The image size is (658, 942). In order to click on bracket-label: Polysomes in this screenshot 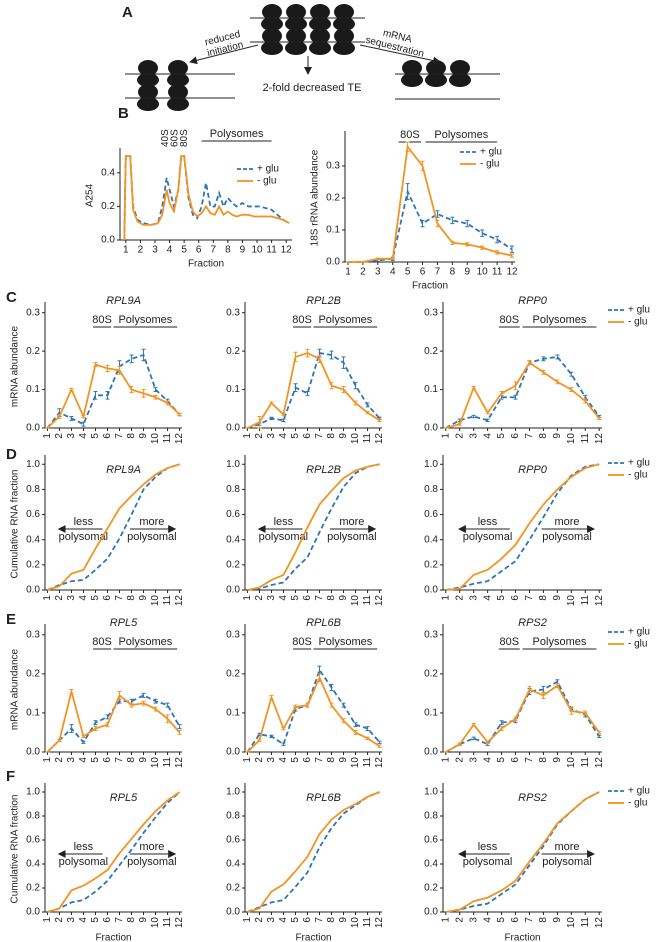, I will do `click(560, 642)`.